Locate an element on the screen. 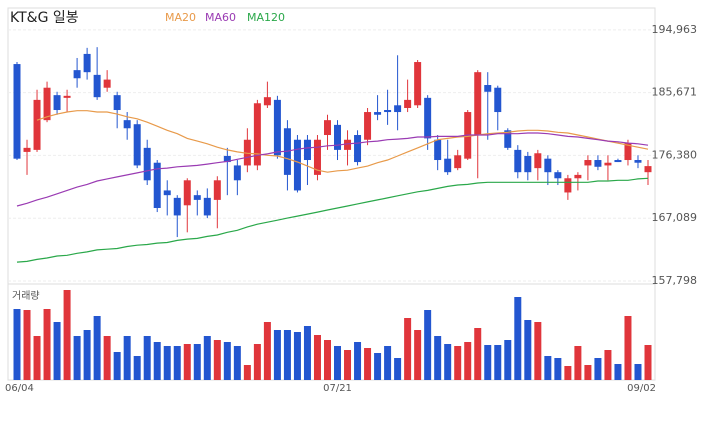  y-tick-label: 194,963 is located at coordinates (675, 29).